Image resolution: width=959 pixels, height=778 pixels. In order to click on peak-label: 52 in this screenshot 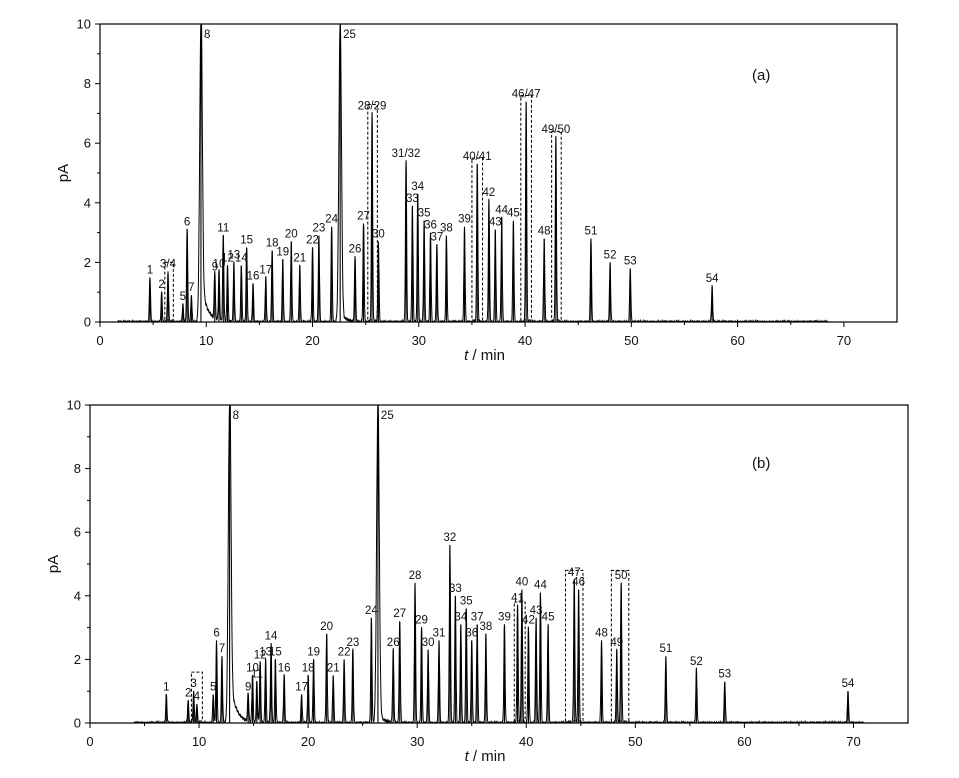, I will do `click(696, 662)`.